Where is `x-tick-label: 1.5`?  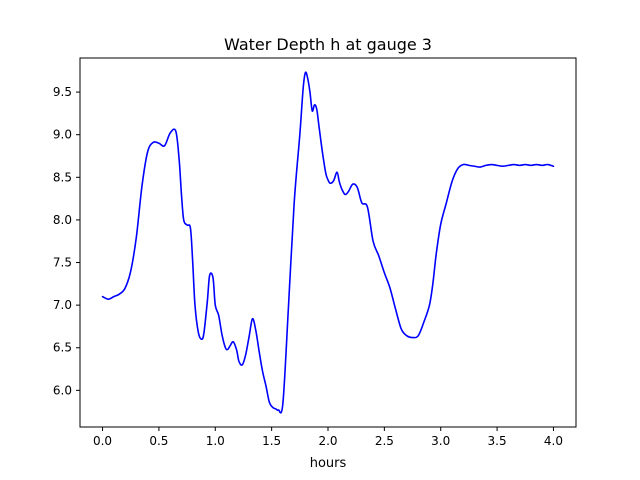 x-tick-label: 1.5 is located at coordinates (271, 441).